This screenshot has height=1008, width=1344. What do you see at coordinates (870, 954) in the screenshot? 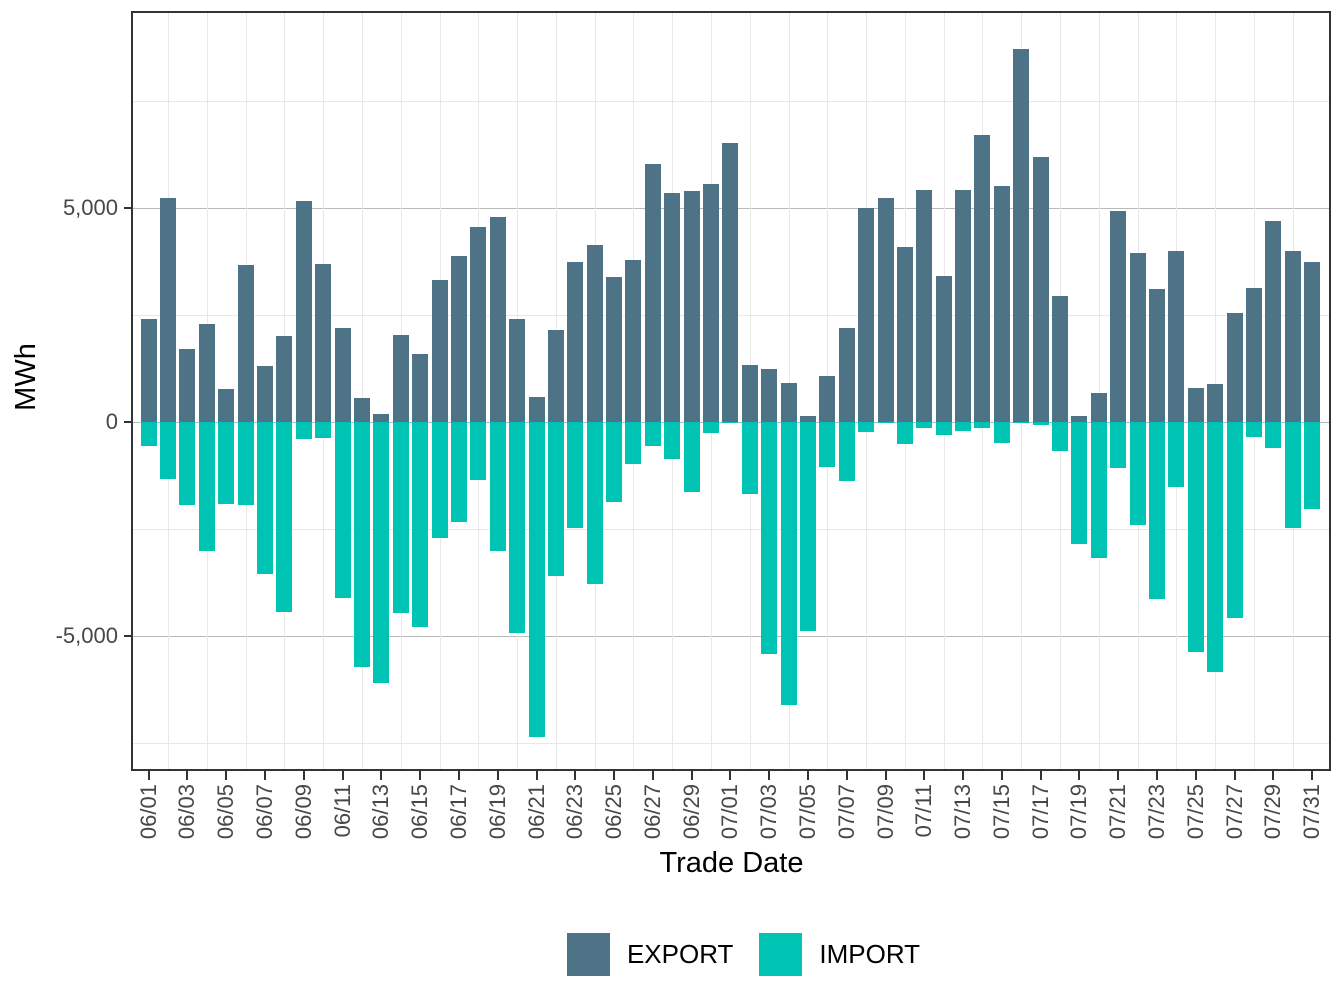
I see `legend-label-import: IMPORT` at bounding box center [870, 954].